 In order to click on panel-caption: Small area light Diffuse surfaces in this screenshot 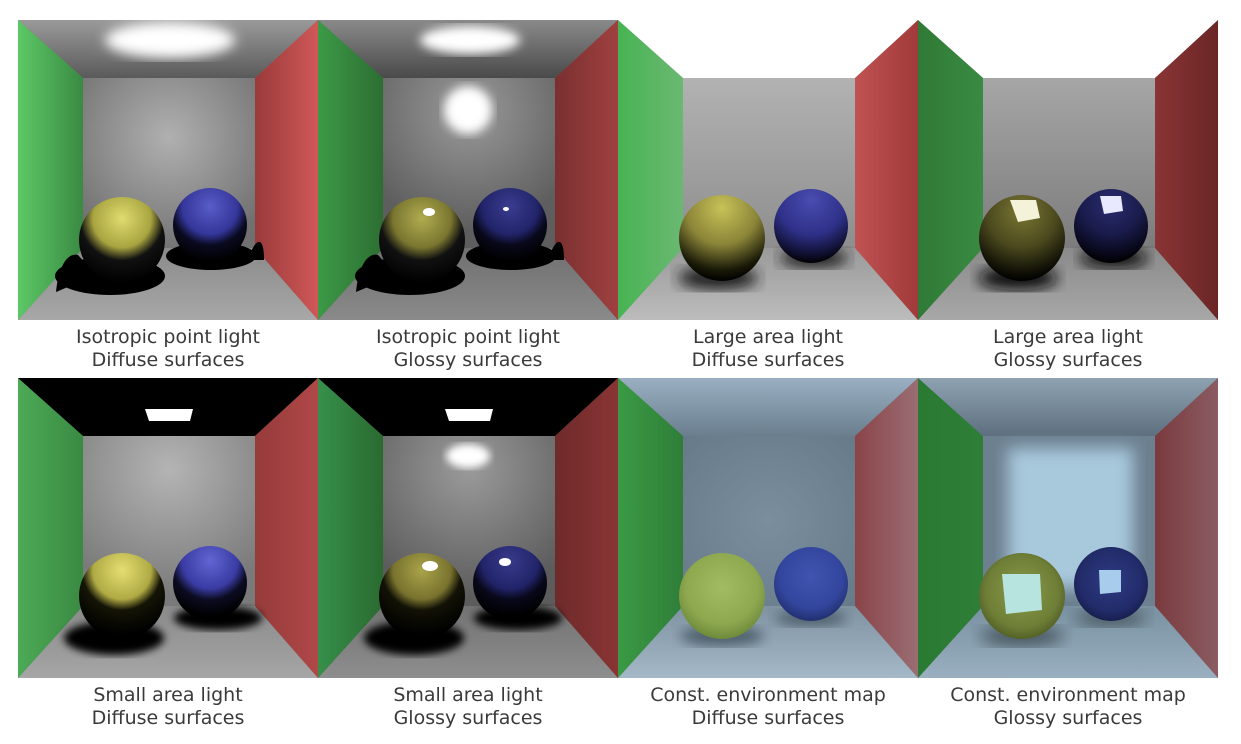, I will do `click(168, 707)`.